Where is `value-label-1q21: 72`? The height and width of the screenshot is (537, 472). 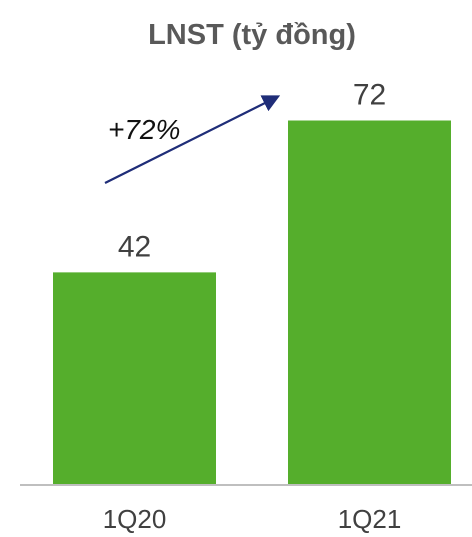 value-label-1q21: 72 is located at coordinates (369, 95).